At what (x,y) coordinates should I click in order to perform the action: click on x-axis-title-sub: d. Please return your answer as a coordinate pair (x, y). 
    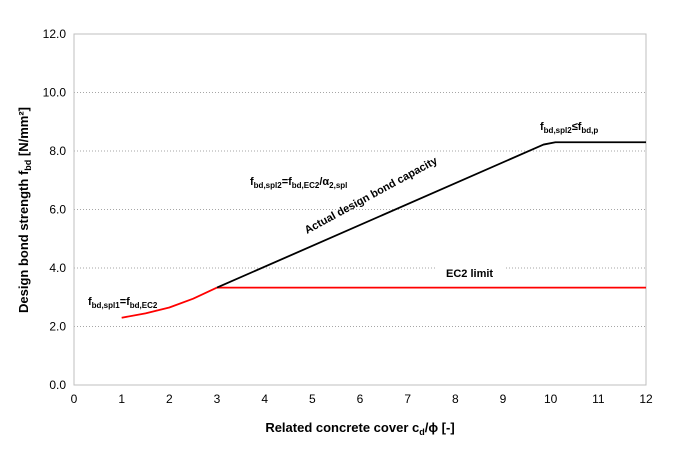
    Looking at the image, I should click on (422, 432).